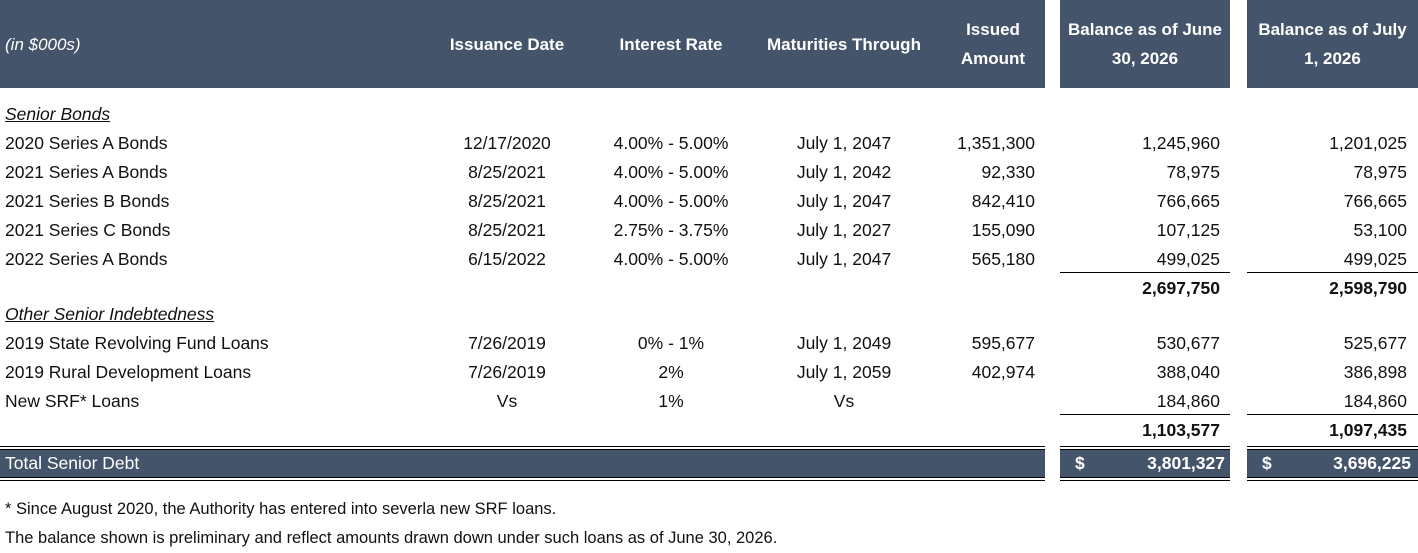 The width and height of the screenshot is (1418, 553). What do you see at coordinates (844, 44) in the screenshot?
I see `column-header: Maturities Through` at bounding box center [844, 44].